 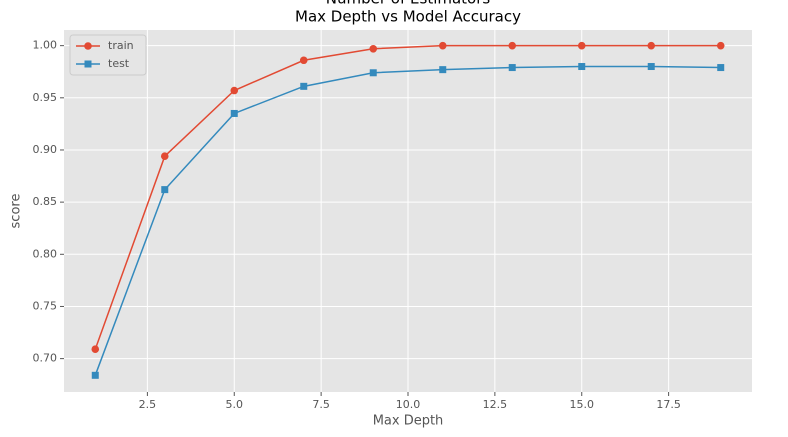 I want to click on y-tick-label: 0.70, so click(x=45, y=358).